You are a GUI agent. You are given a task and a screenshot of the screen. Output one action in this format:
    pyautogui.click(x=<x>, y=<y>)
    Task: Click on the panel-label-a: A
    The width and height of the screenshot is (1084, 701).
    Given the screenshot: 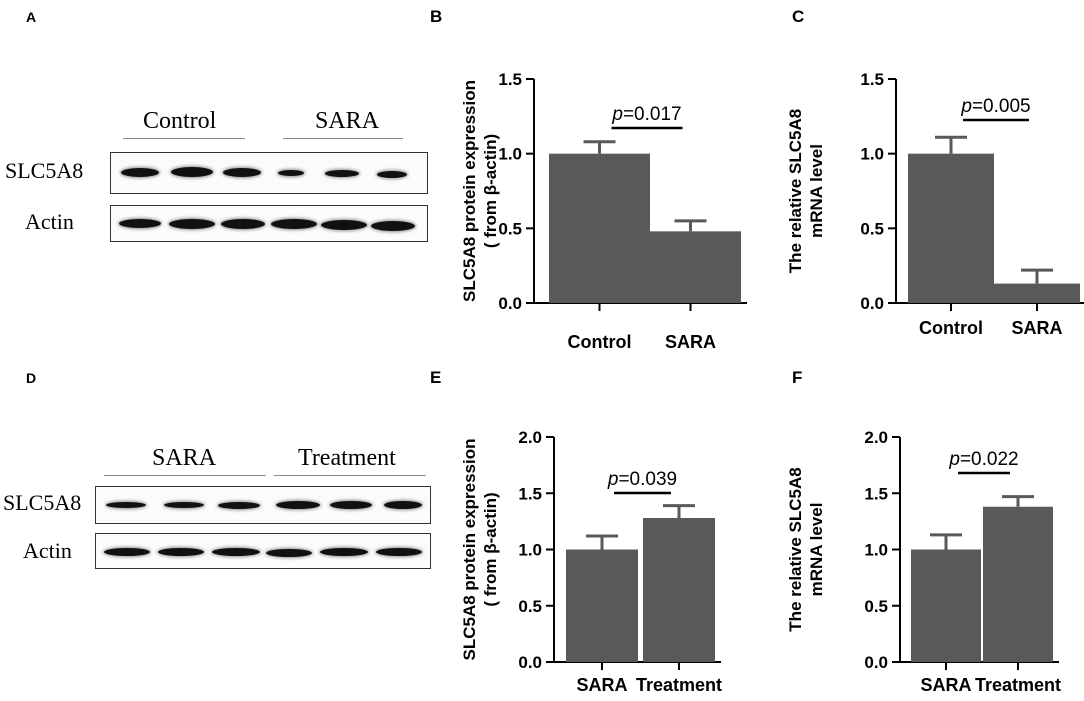 What is the action you would take?
    pyautogui.click(x=31, y=17)
    